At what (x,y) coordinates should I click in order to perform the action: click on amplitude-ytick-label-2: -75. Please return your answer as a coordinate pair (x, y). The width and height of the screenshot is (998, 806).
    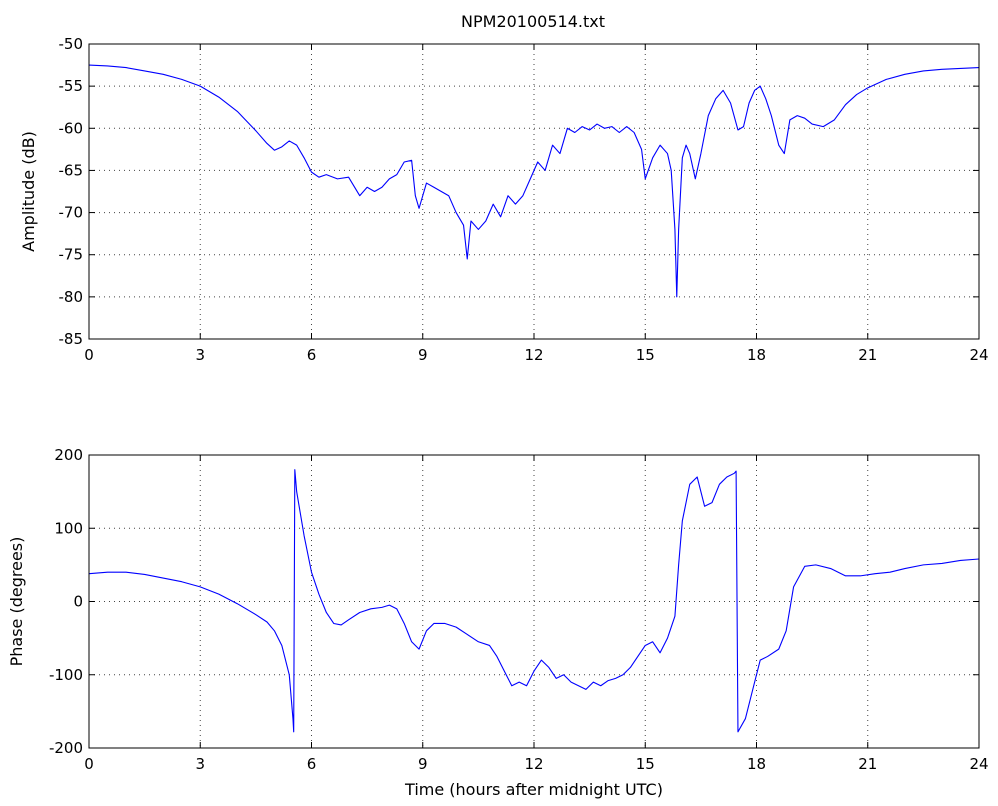
    Looking at the image, I should click on (71, 255).